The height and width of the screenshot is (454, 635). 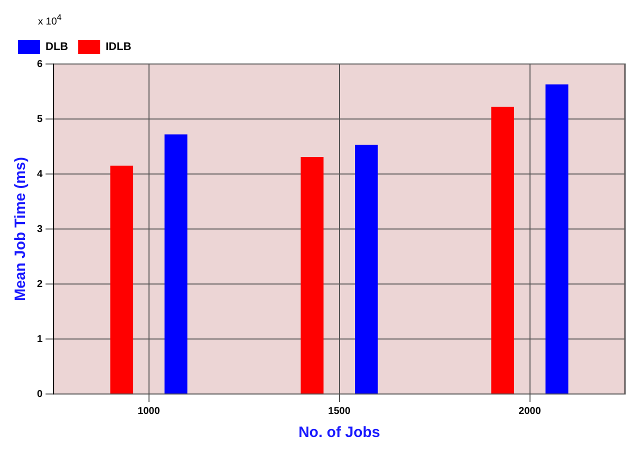 I want to click on legend-label: DLB, so click(x=57, y=47).